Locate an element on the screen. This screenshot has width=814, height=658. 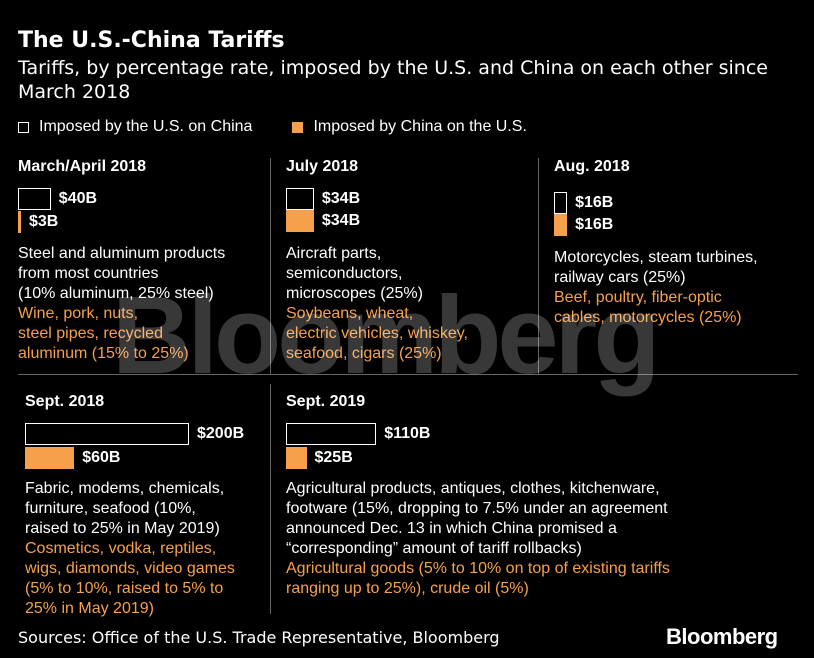
panel-period: July 2018 is located at coordinates (322, 166).